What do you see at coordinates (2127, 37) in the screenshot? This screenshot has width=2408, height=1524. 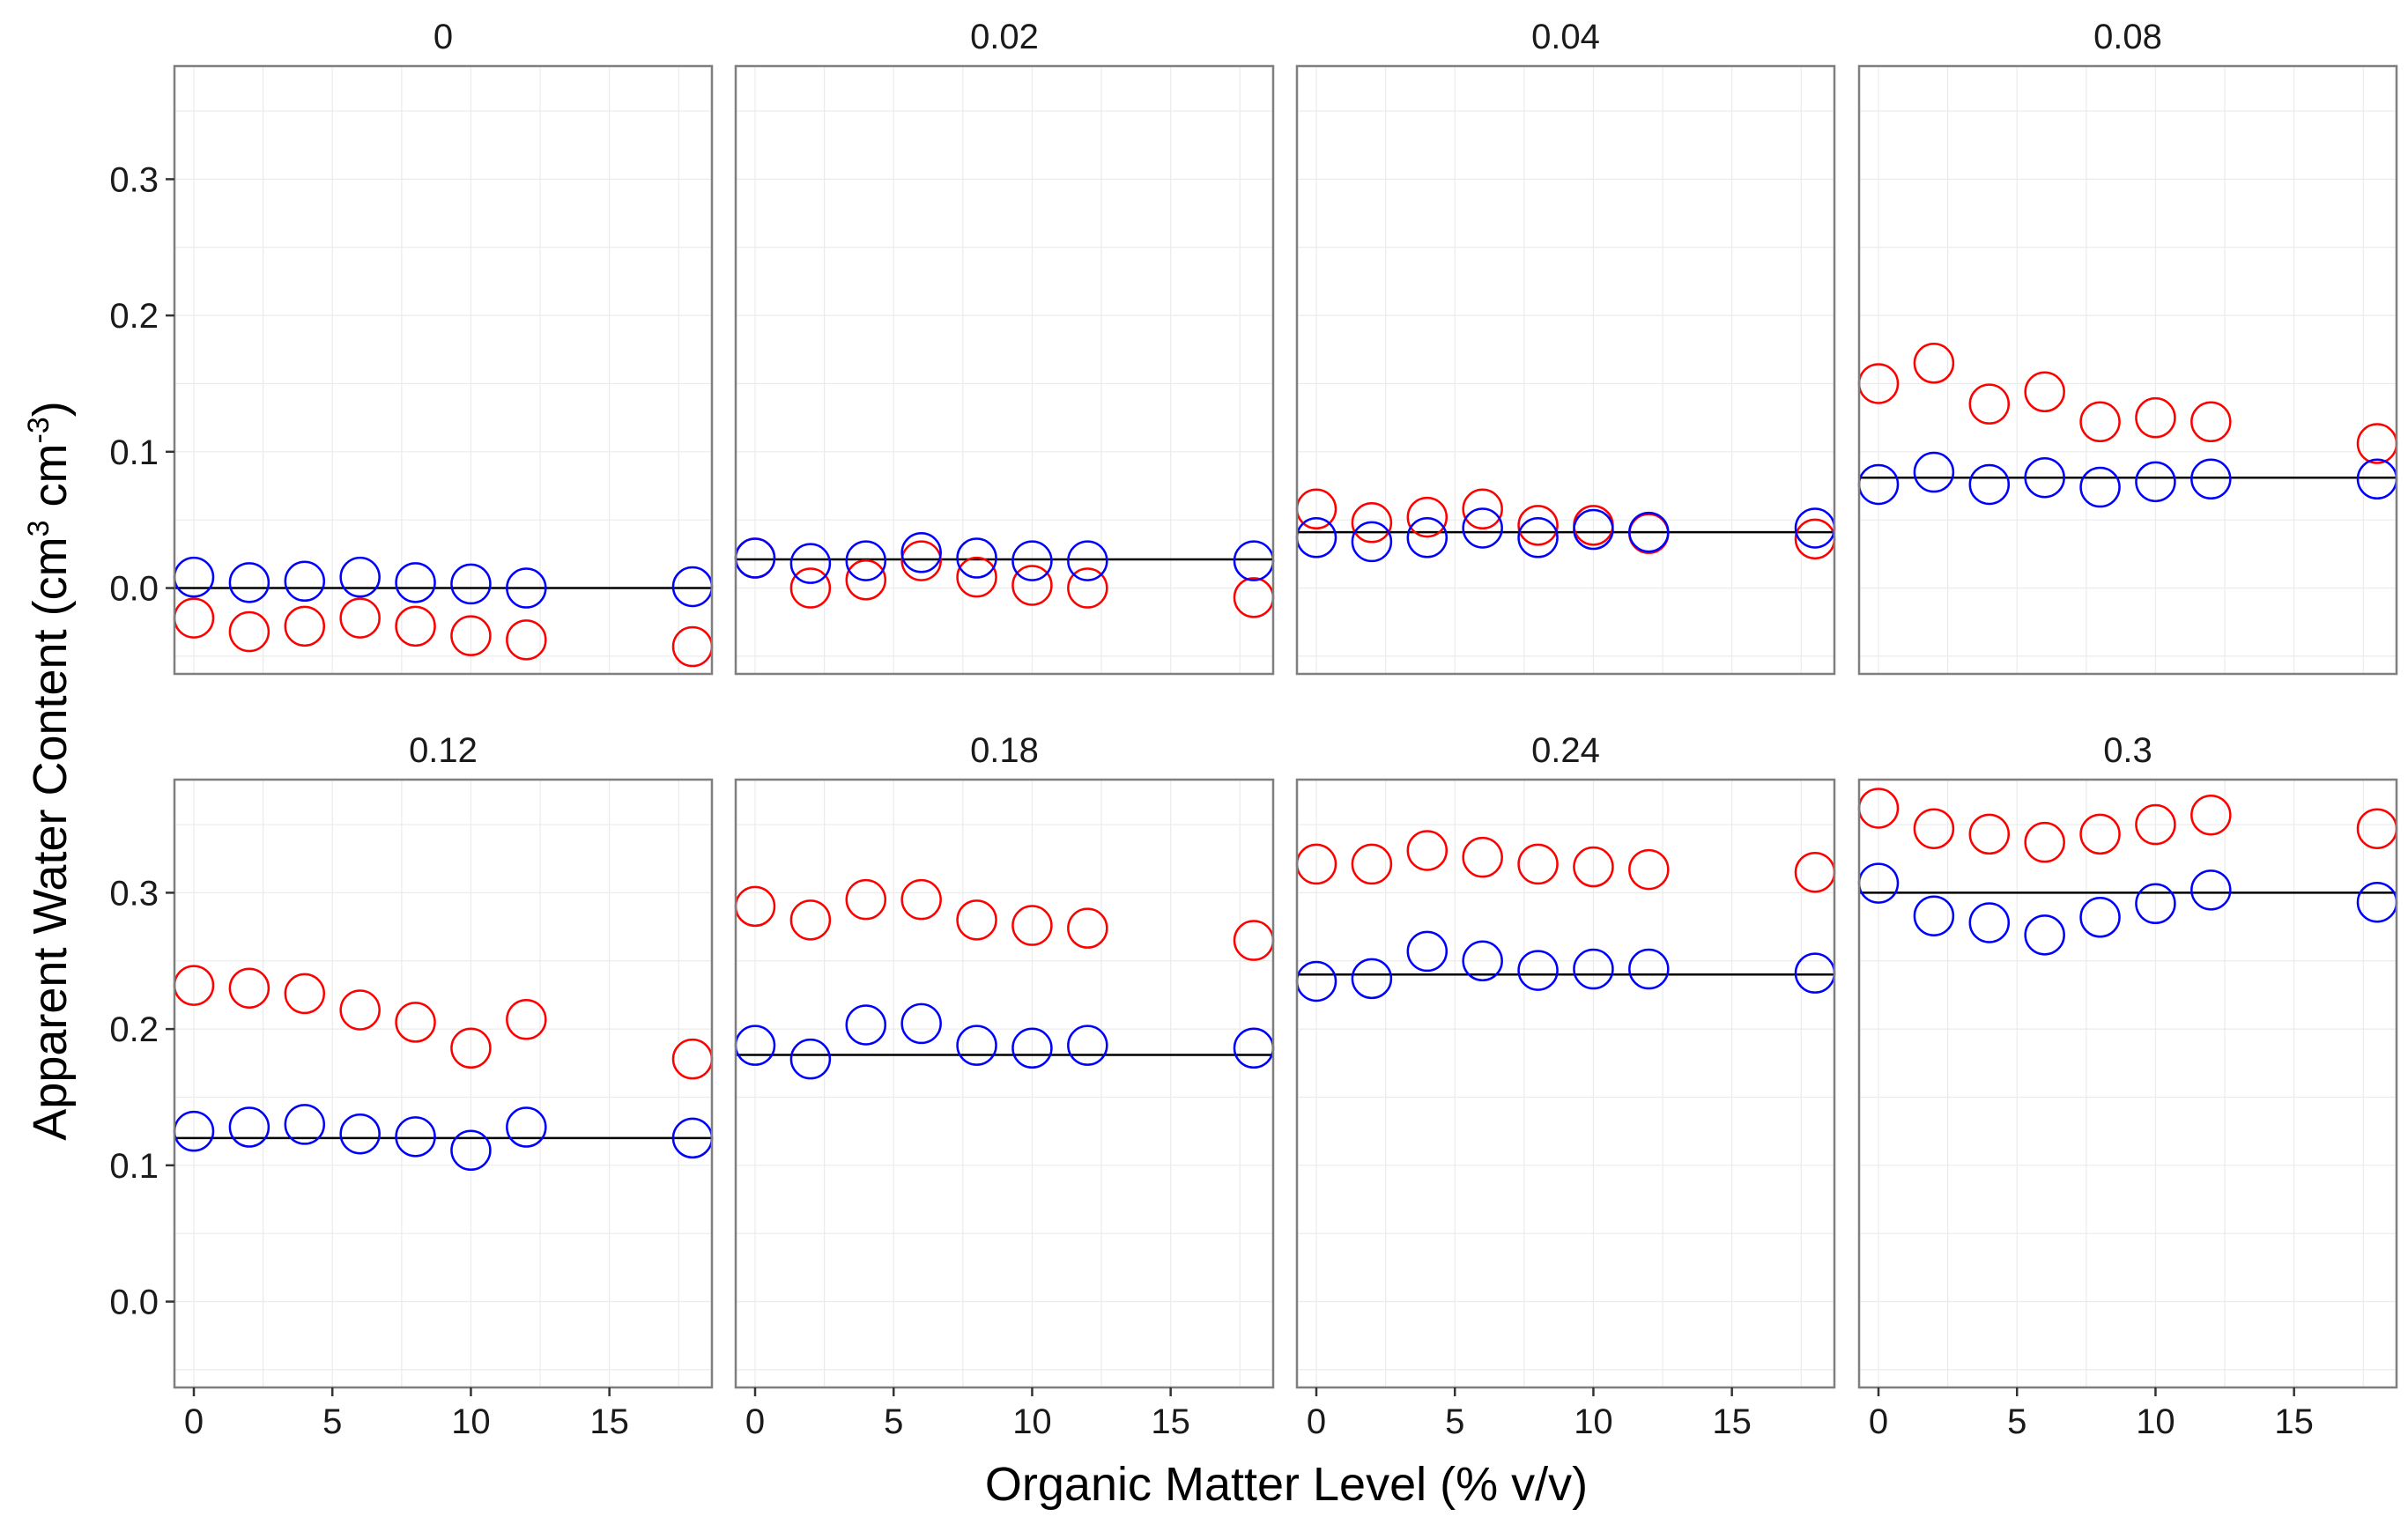 I see `panel-strip-label: 0.08` at bounding box center [2127, 37].